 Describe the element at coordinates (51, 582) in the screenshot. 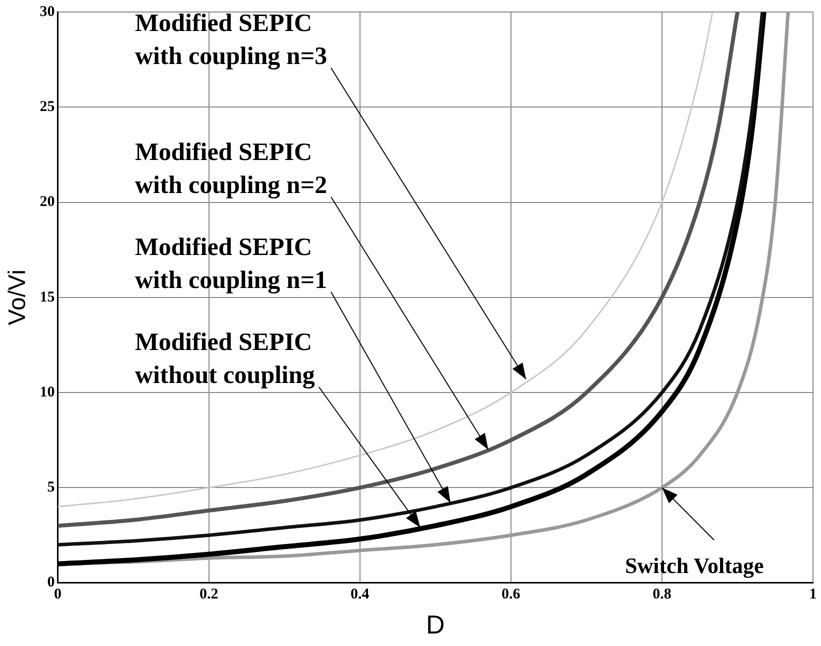

I see `y-tick-label: 0` at that location.